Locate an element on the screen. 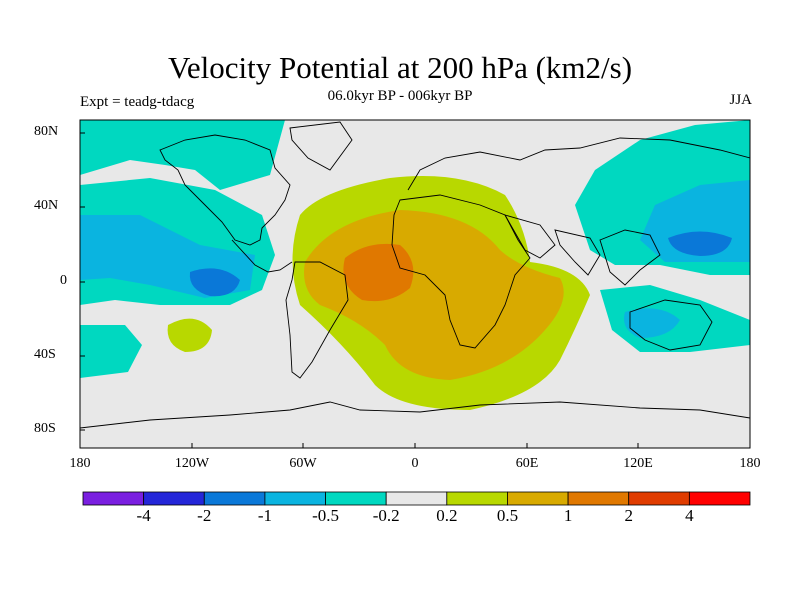 The height and width of the screenshot is (600, 800). lat-tick-80s: 80S is located at coordinates (45, 428).